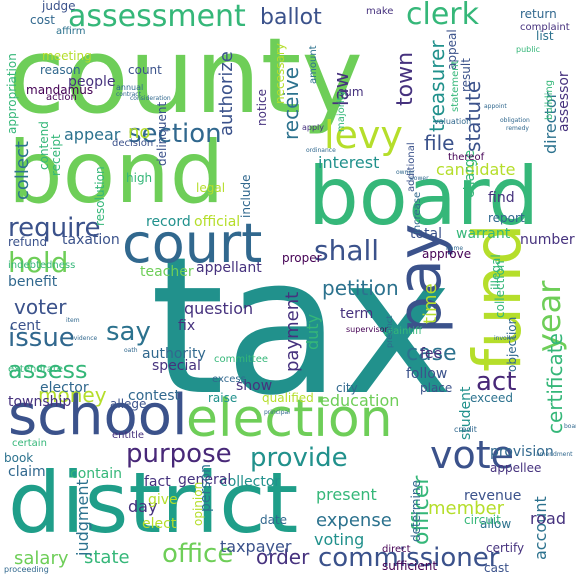 Image resolution: width=576 pixels, height=576 pixels. What do you see at coordinates (60, 70) in the screenshot?
I see `word-reason: reason` at bounding box center [60, 70].